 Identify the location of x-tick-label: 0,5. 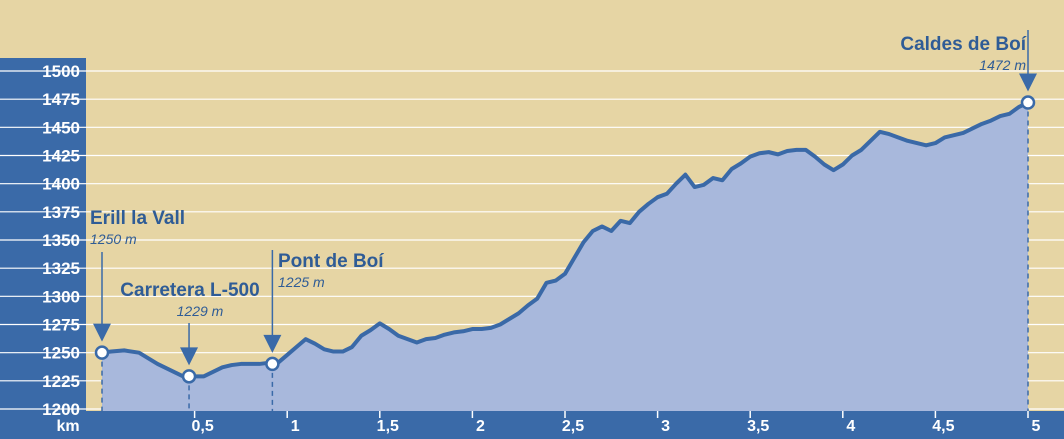
(202, 426).